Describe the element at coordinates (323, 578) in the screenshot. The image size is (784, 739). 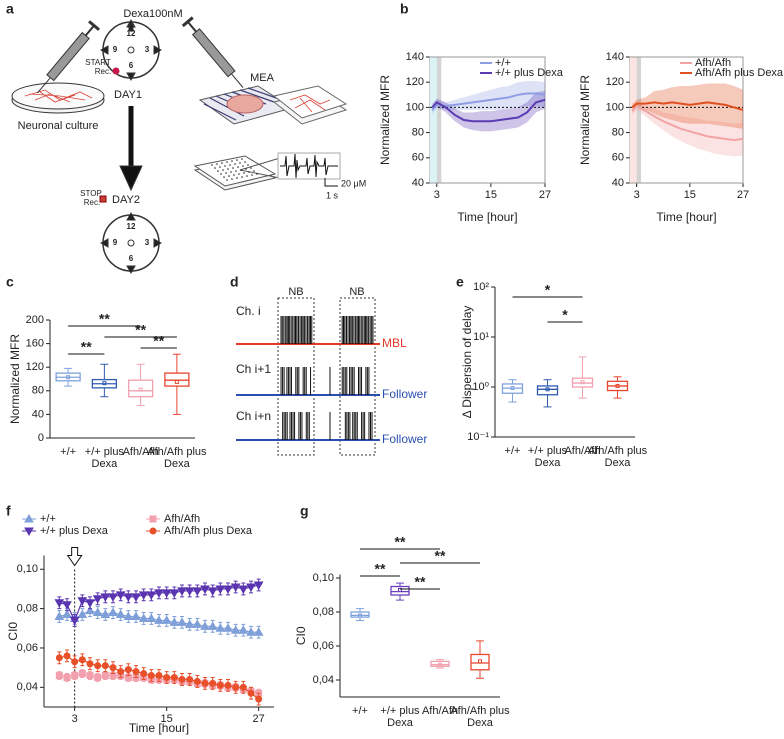
I see `y-tick-label: 0,10` at that location.